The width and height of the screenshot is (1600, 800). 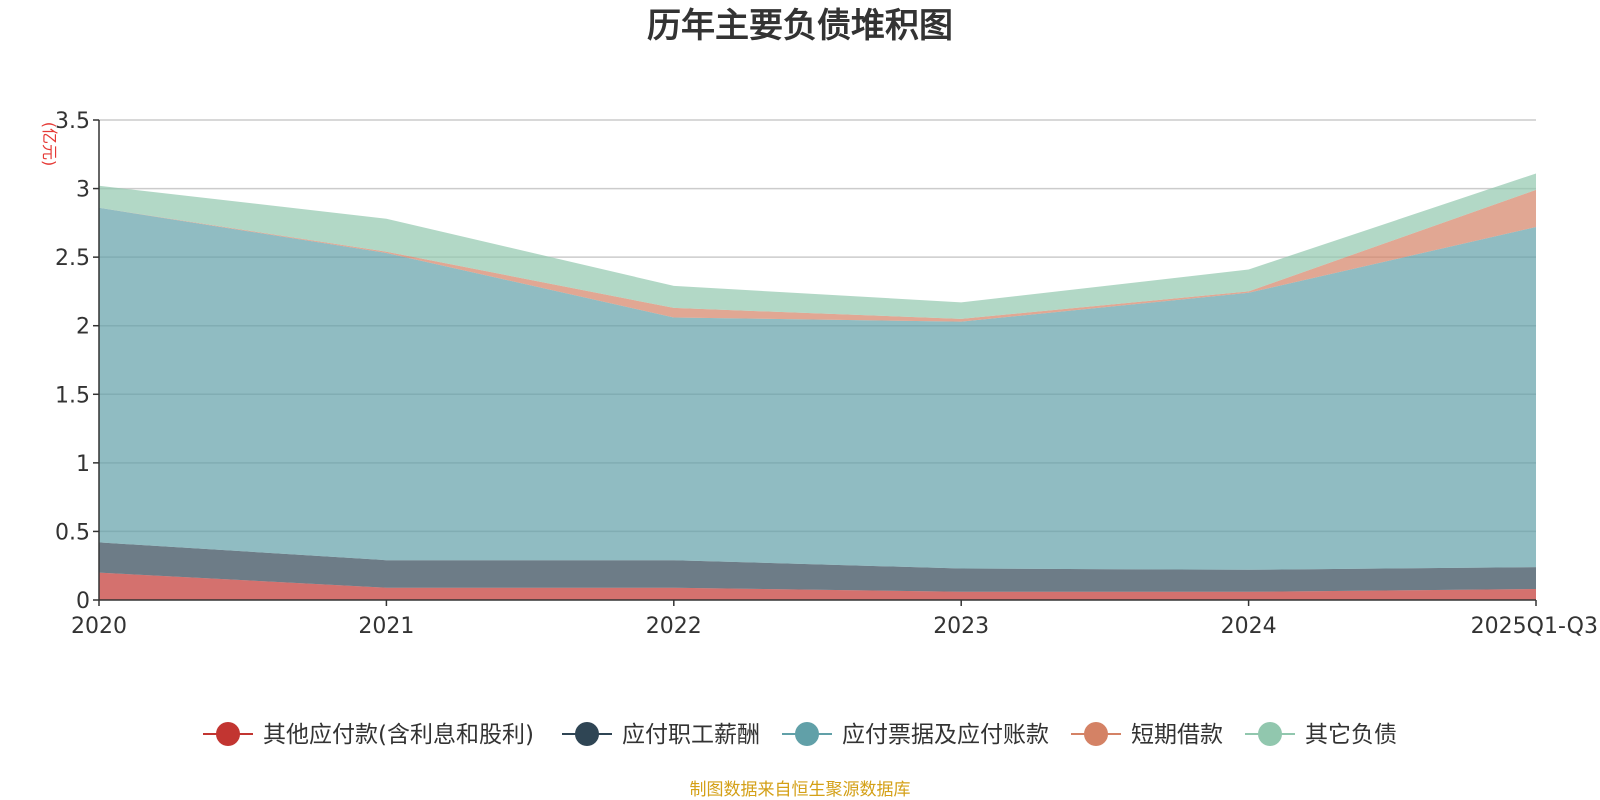 I want to click on x-tick-label: 2025Q1-Q3, so click(x=1534, y=626).